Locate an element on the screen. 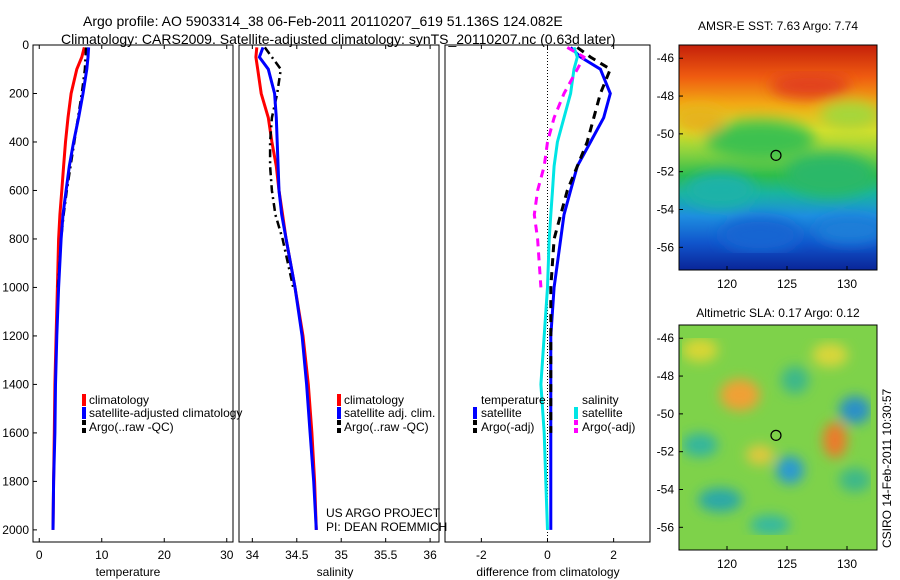 Image resolution: width=900 pixels, height=580 pixels. project-annotation: US ARGO PROJECT is located at coordinates (383, 513).